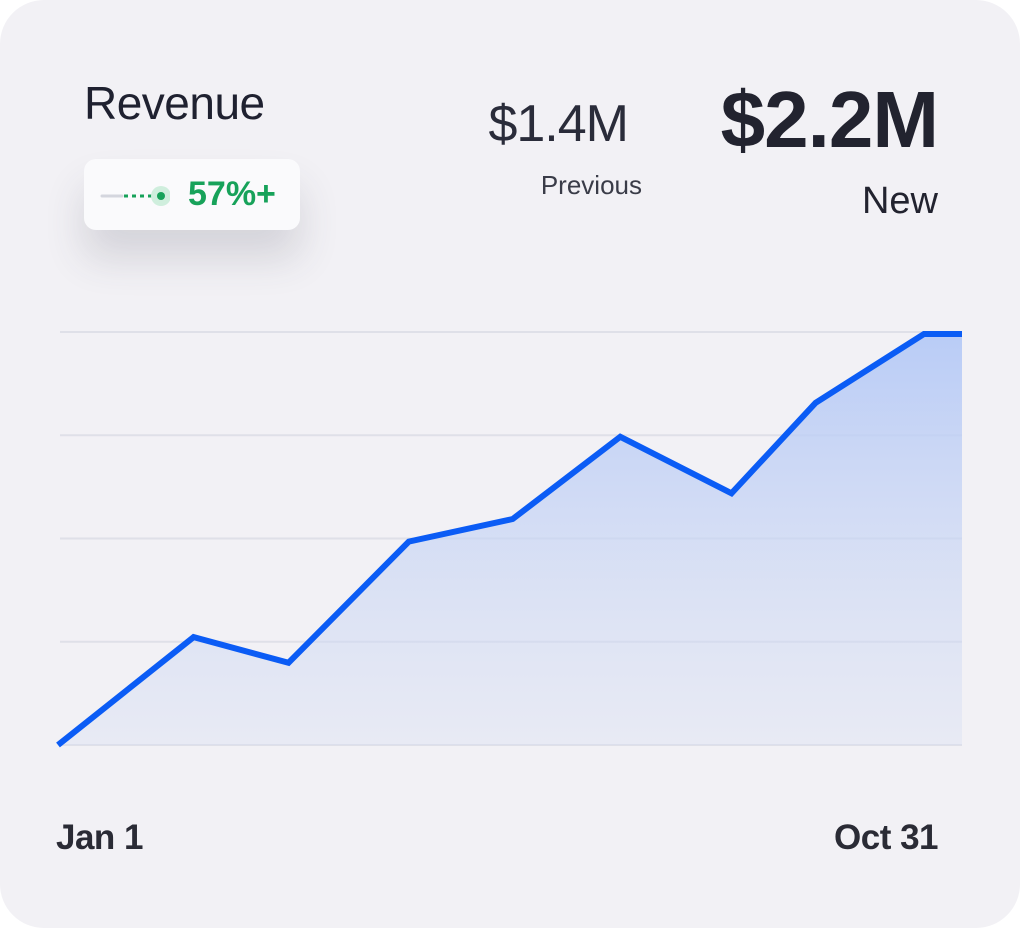 The image size is (1020, 928). Describe the element at coordinates (829, 119) in the screenshot. I see `new-value: $2.2M` at that location.